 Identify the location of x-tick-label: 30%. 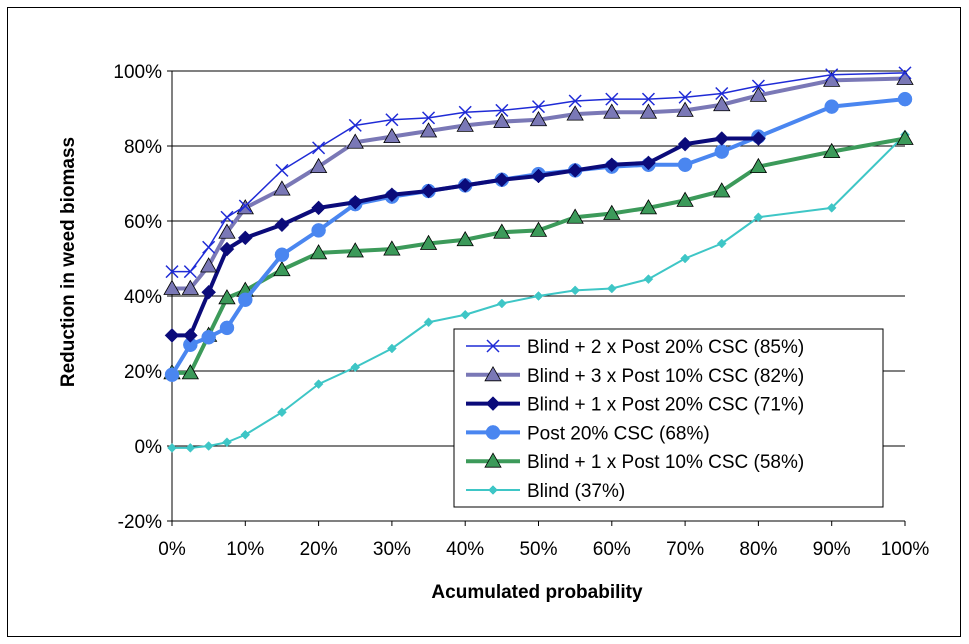
(392, 549).